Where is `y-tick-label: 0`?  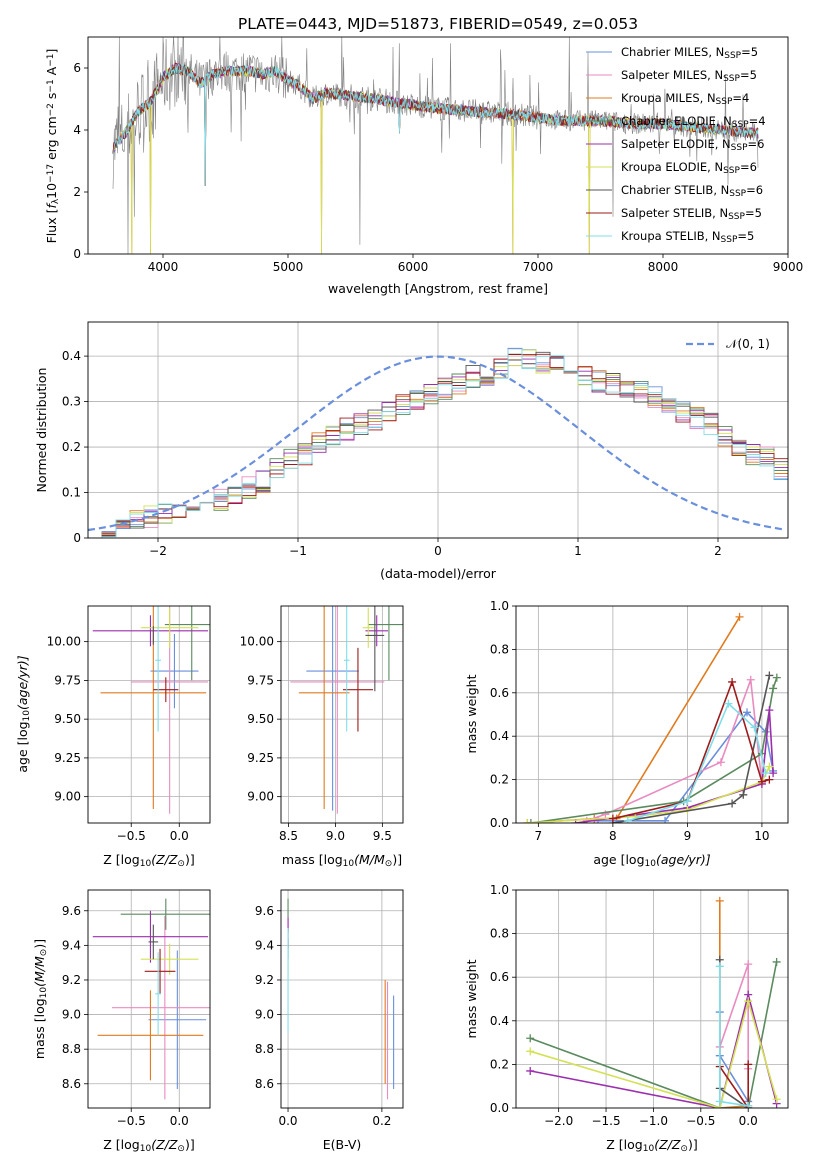
y-tick-label: 0 is located at coordinates (77, 254).